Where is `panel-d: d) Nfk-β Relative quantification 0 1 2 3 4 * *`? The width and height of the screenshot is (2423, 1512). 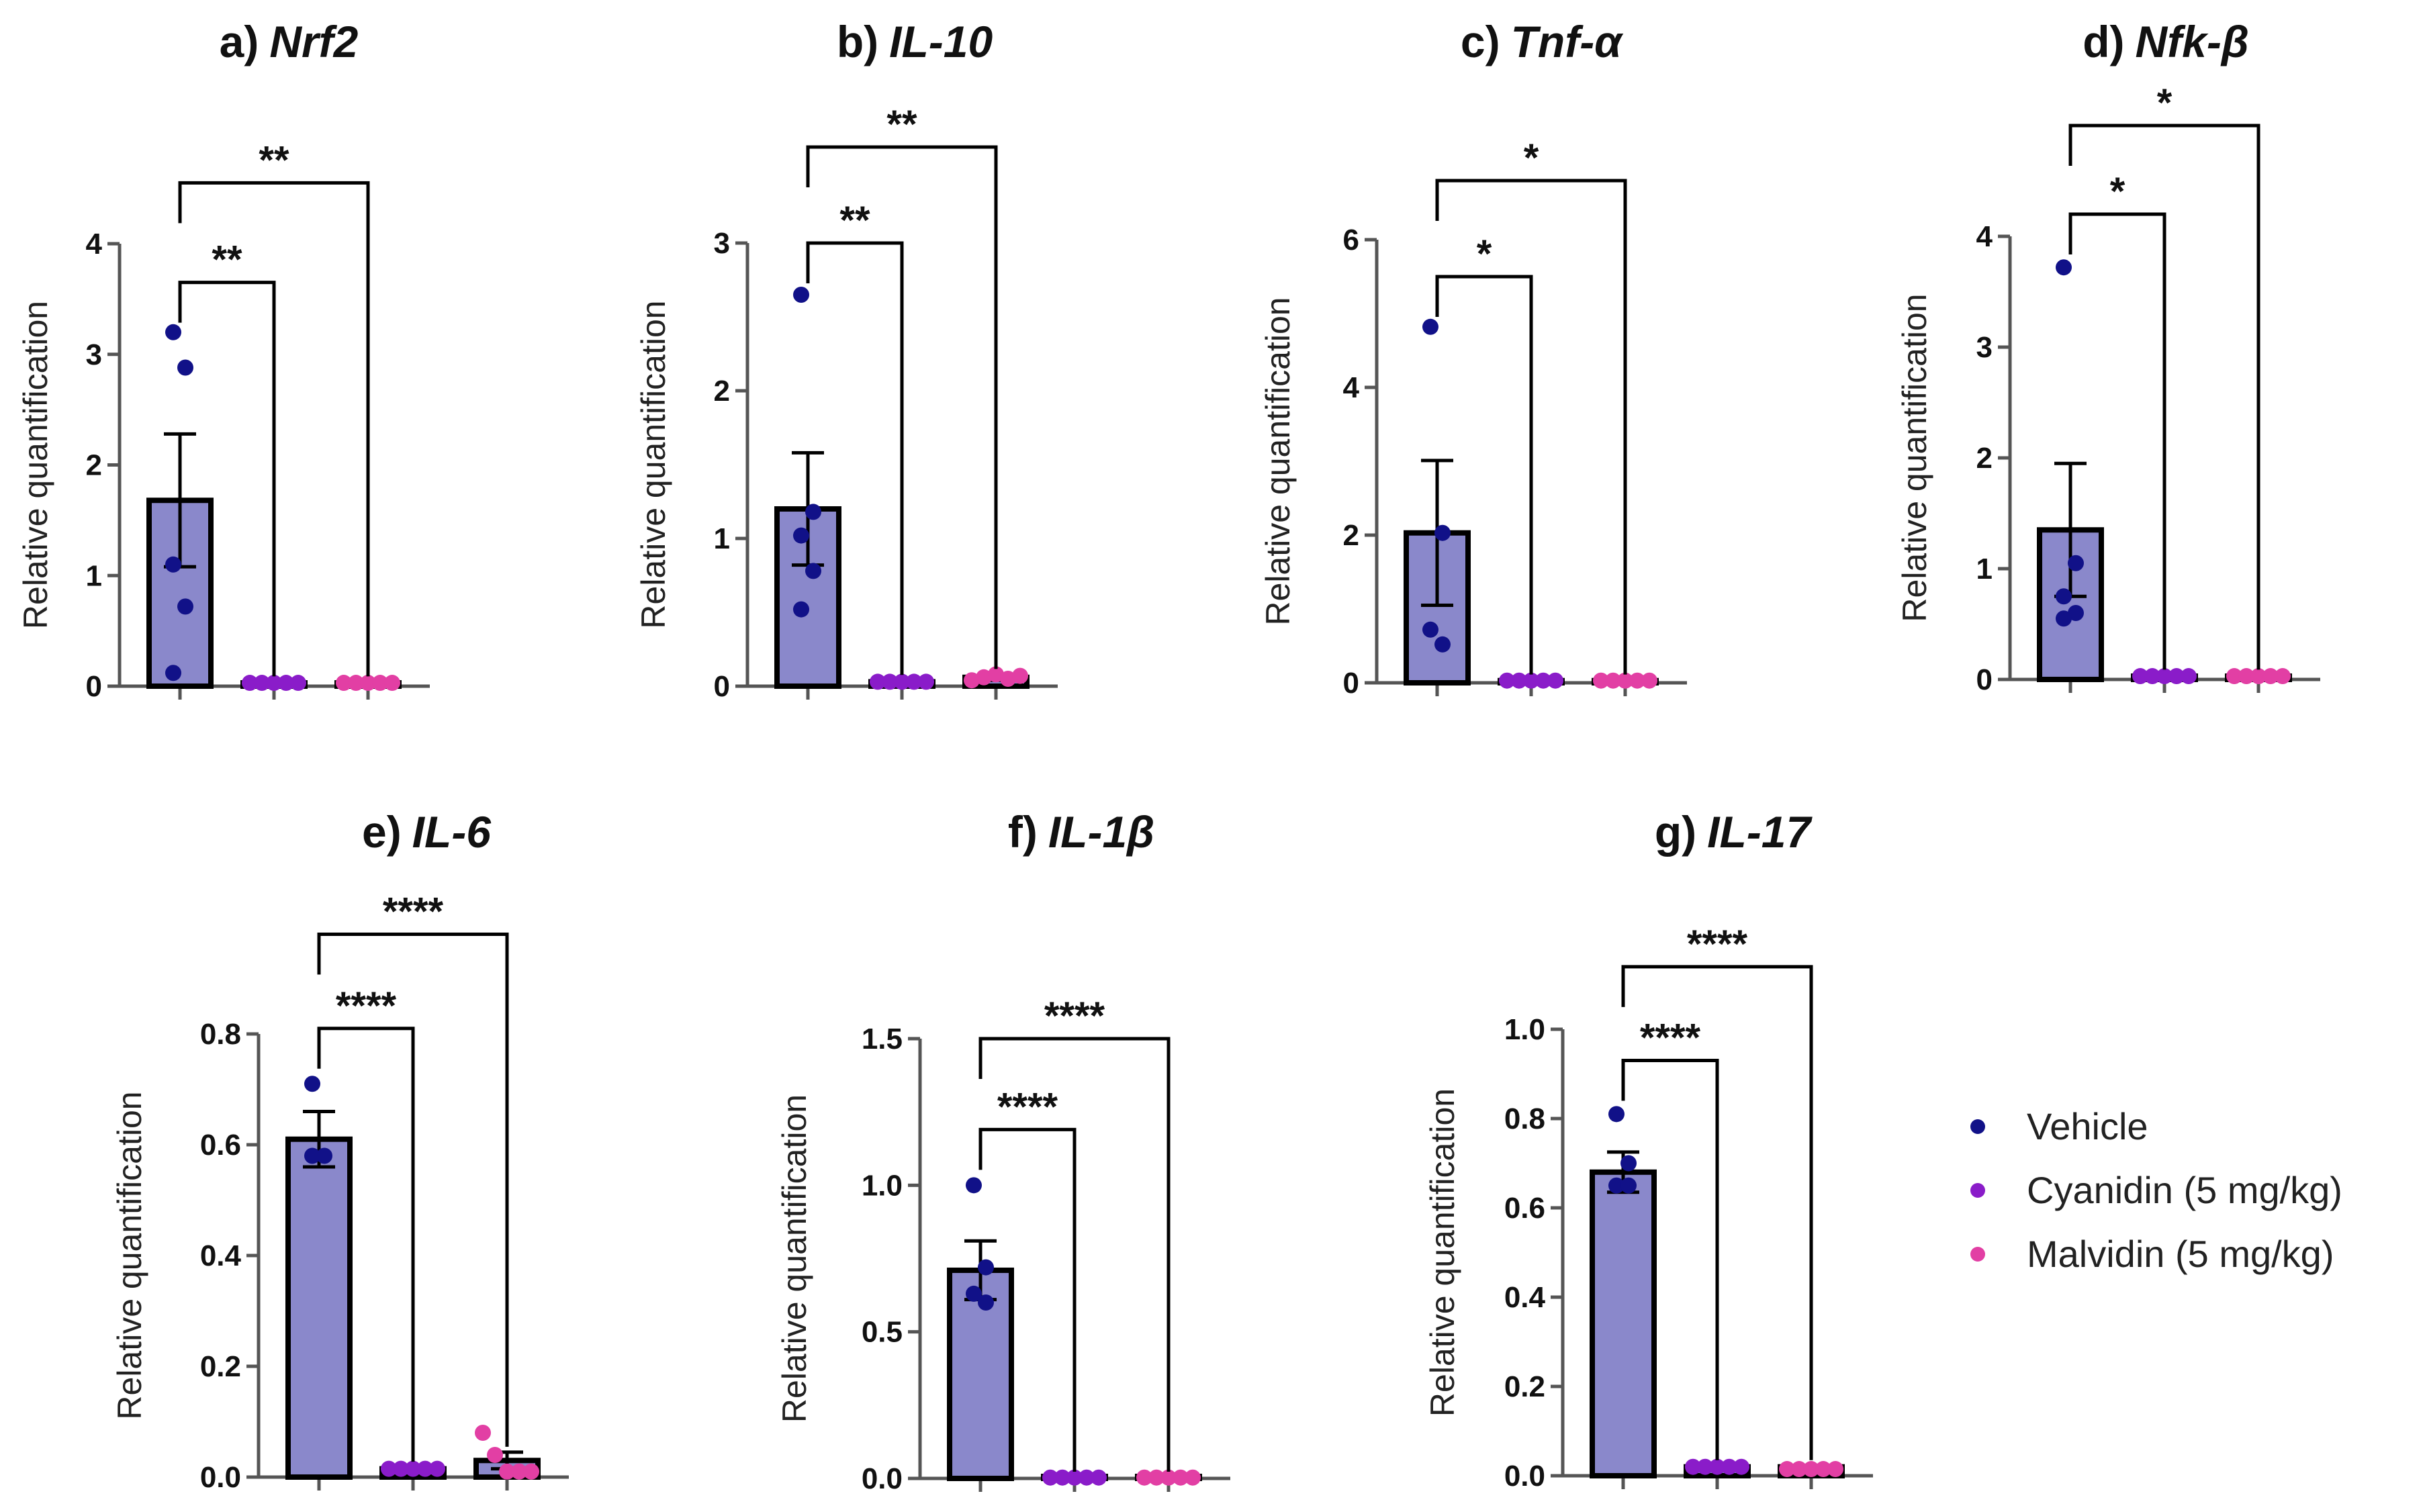
panel-d: d) Nfk-β Relative quantification 0 1 2 3 4 * * is located at coordinates (2108, 356).